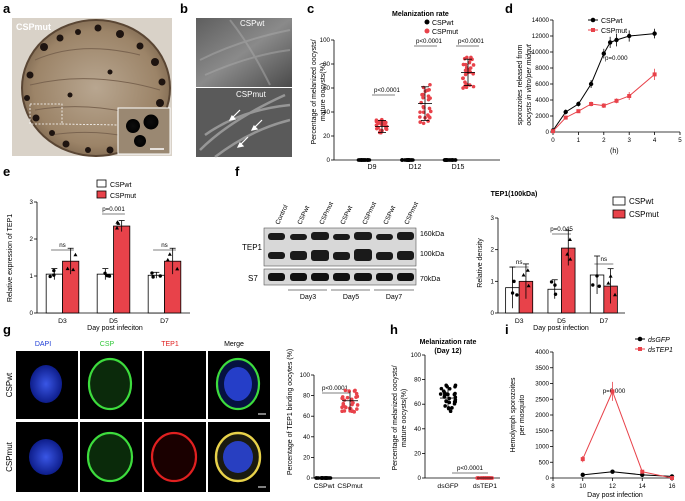 This screenshot has height=501, width=685. Describe the element at coordinates (417, 453) in the screenshot. I see `h-ytick-label: 20` at that location.